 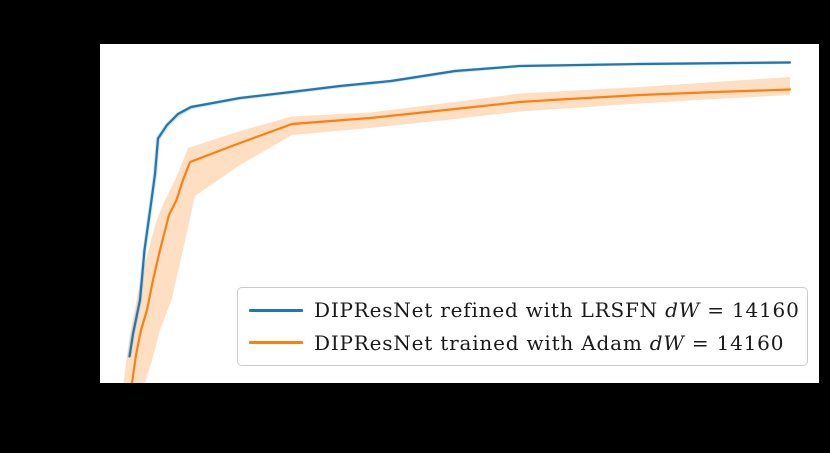 What do you see at coordinates (490, 310) in the screenshot?
I see `legend-label-text: DIPResNet refined with LRSFN` at bounding box center [490, 310].